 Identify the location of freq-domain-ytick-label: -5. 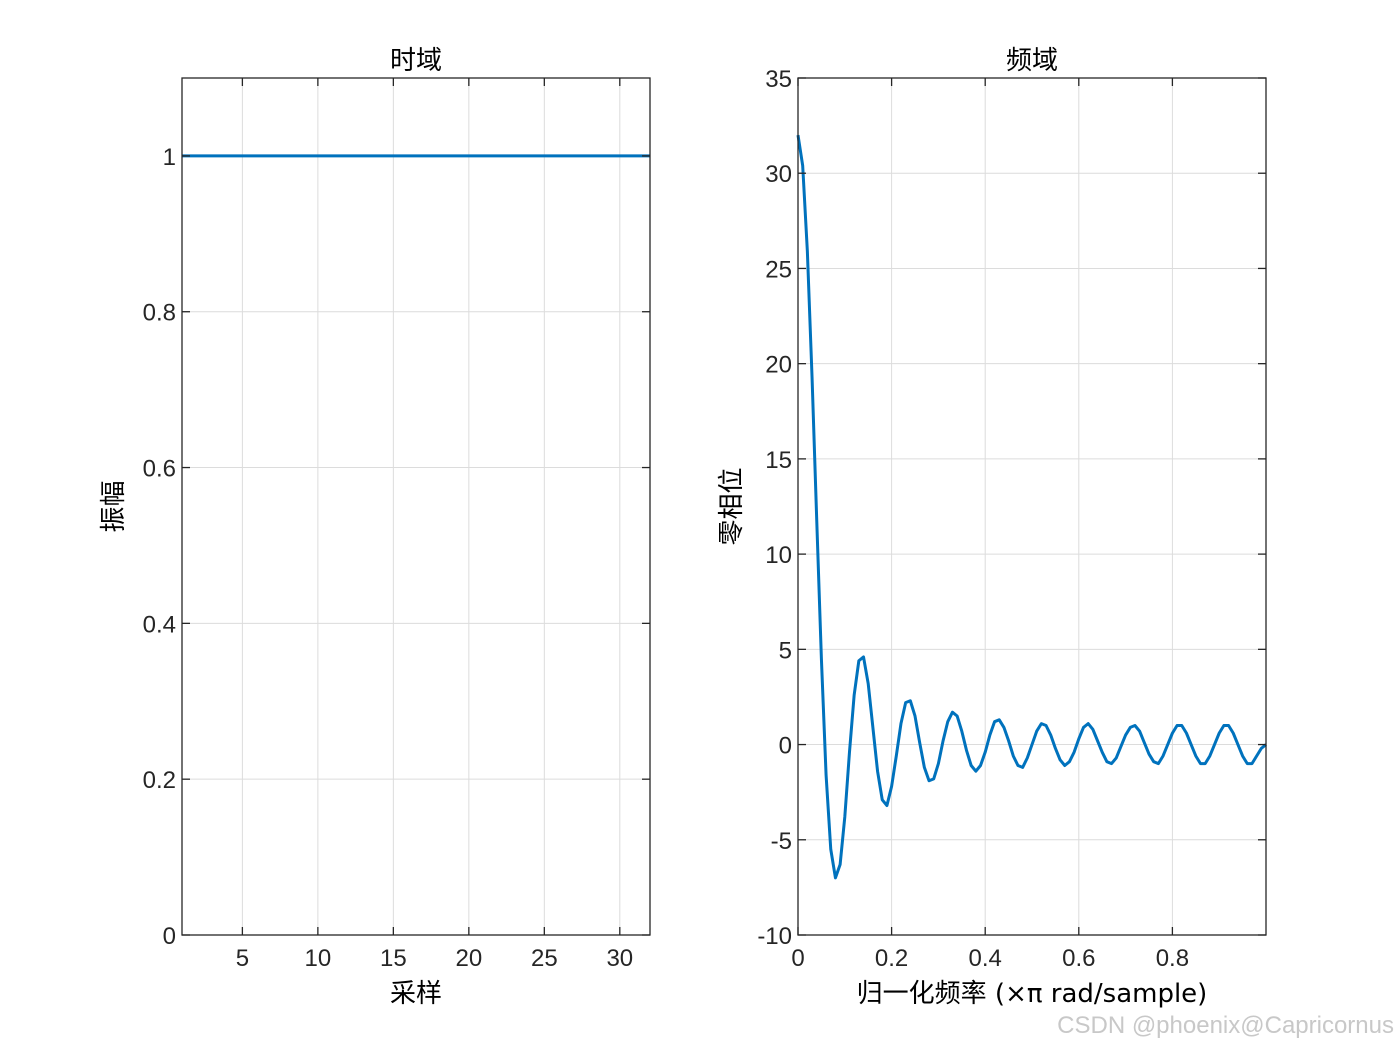
(781, 841).